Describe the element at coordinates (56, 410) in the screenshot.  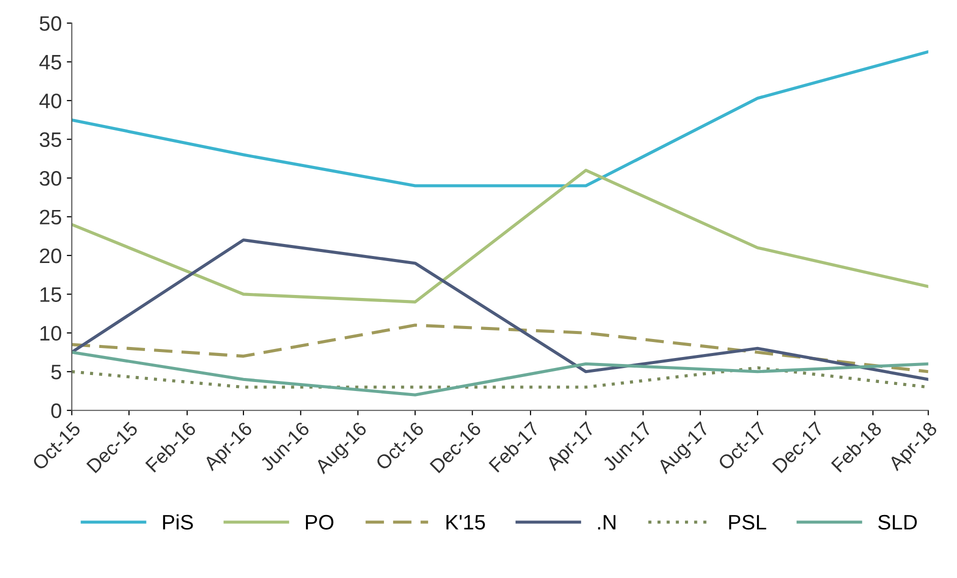
I see `y-tick-label: 0` at that location.